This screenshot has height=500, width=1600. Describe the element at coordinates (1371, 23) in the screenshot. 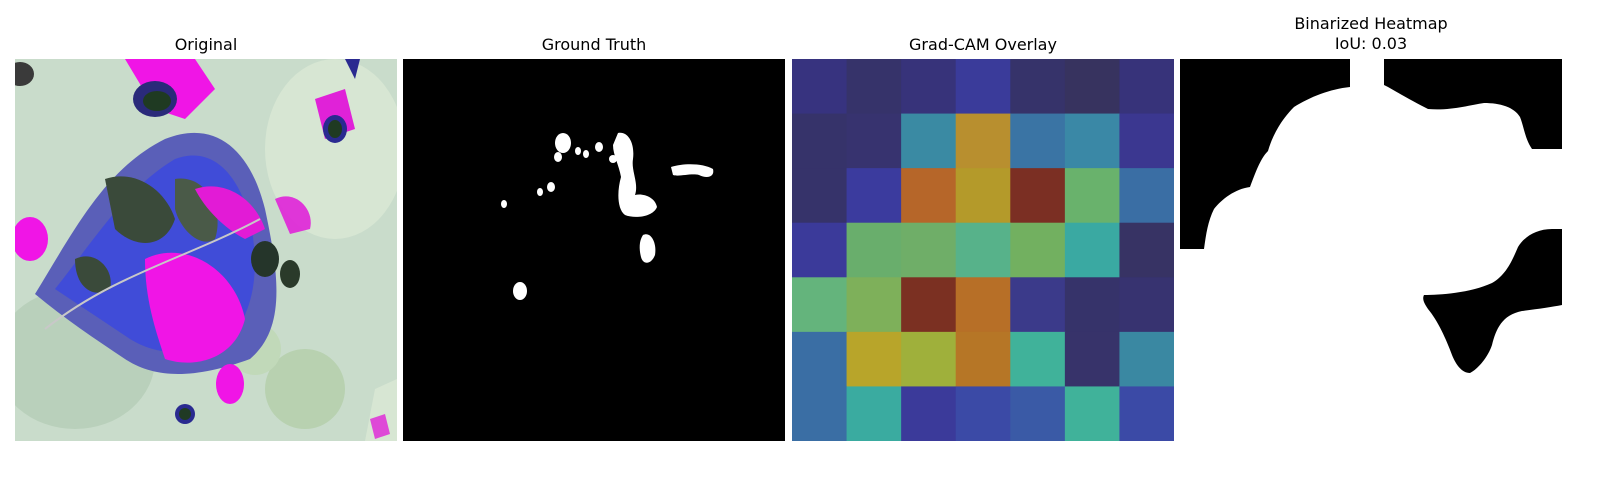

I see `panel-title-binarized: Binarized Heatmap` at that location.